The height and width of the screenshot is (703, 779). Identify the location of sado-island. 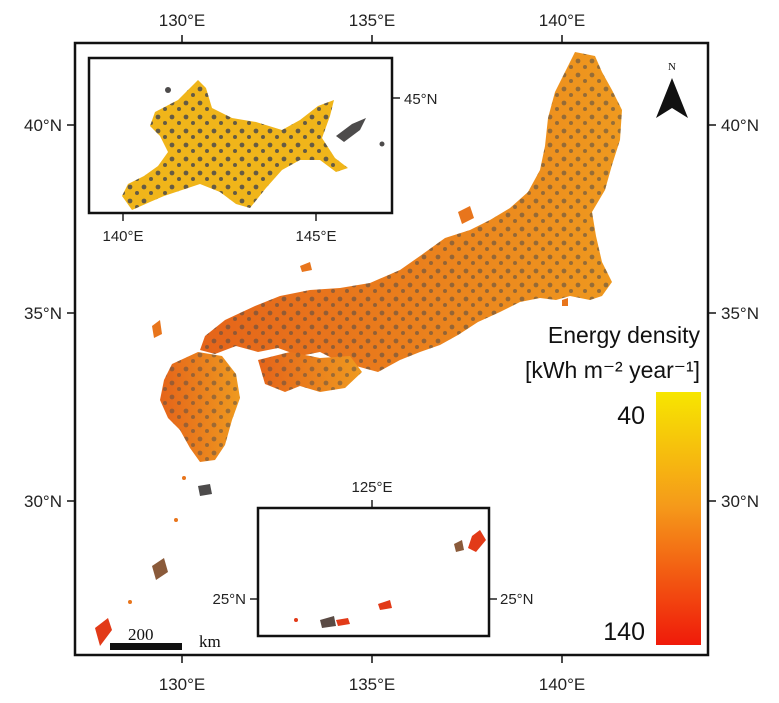
(466, 215).